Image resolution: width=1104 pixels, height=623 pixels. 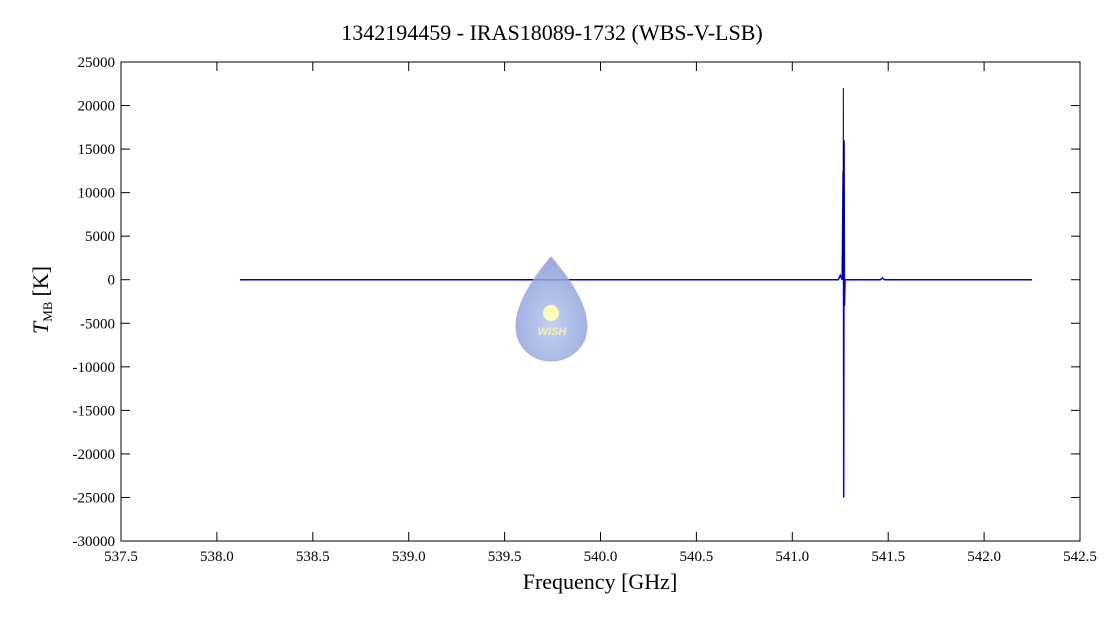 What do you see at coordinates (697, 557) in the screenshot?
I see `x-tick-label: 540.5` at bounding box center [697, 557].